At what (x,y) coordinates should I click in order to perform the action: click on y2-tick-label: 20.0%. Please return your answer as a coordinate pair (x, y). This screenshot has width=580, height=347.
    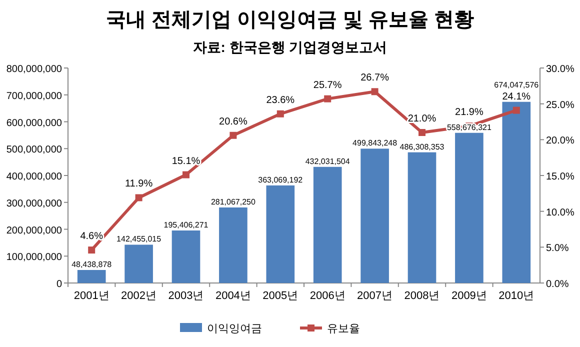
    Looking at the image, I should click on (560, 141).